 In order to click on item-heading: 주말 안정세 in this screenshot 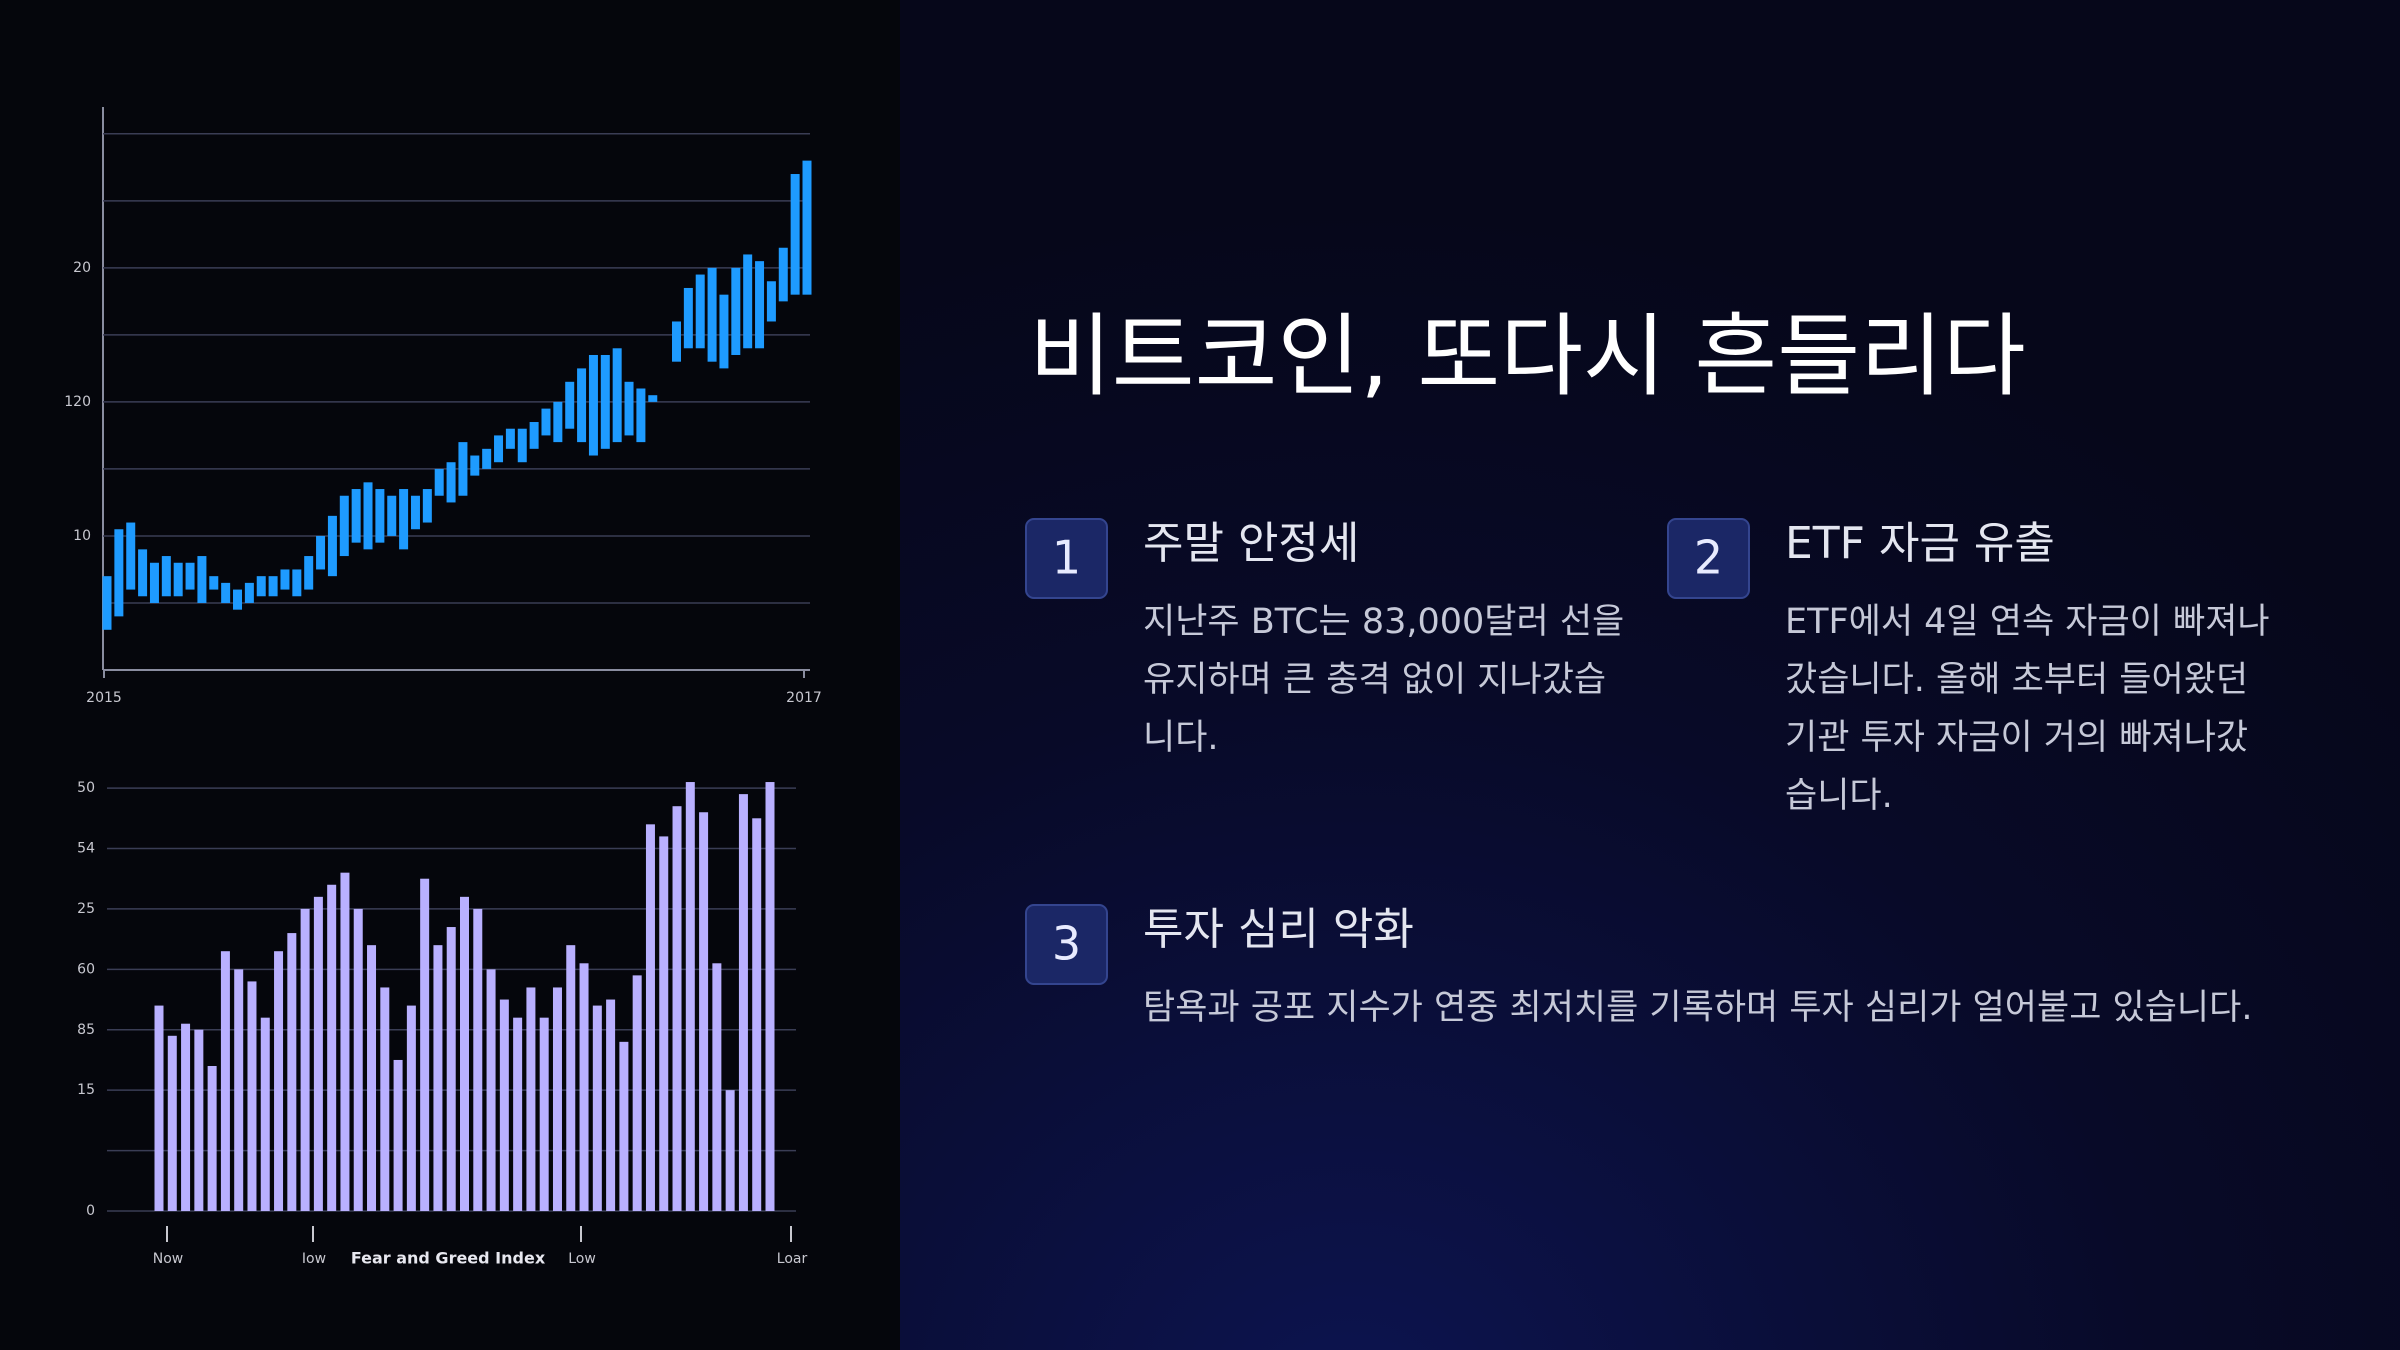, I will do `click(1251, 543)`.